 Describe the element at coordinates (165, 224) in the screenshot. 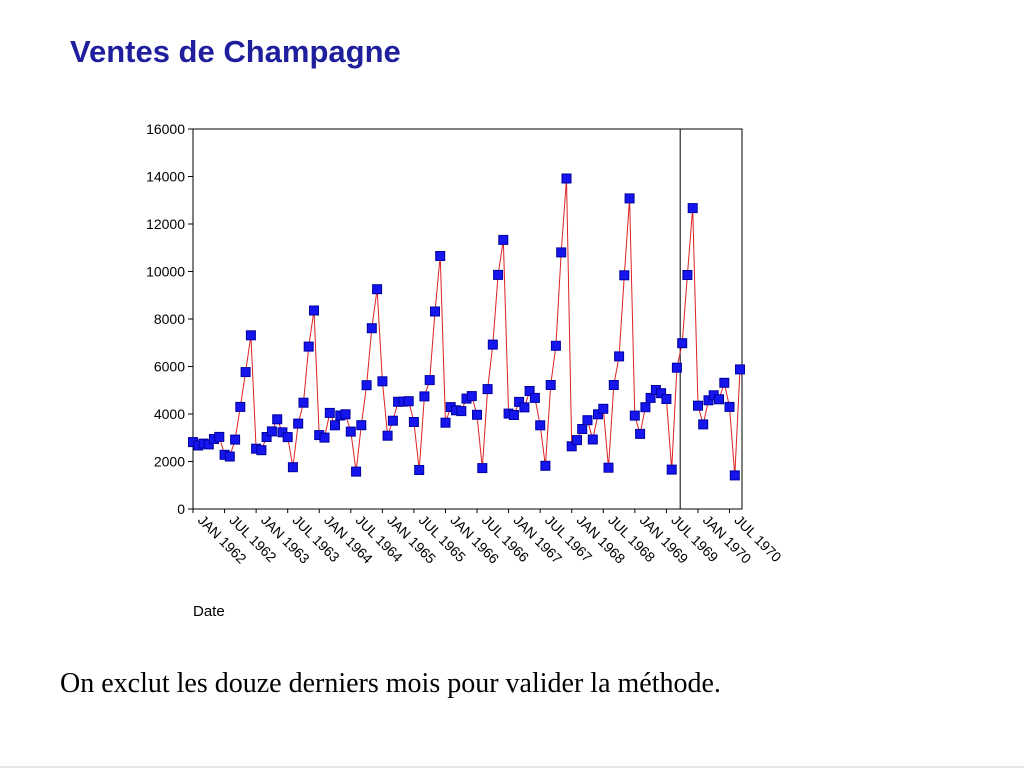

I see `y-tick-label: 12000` at that location.